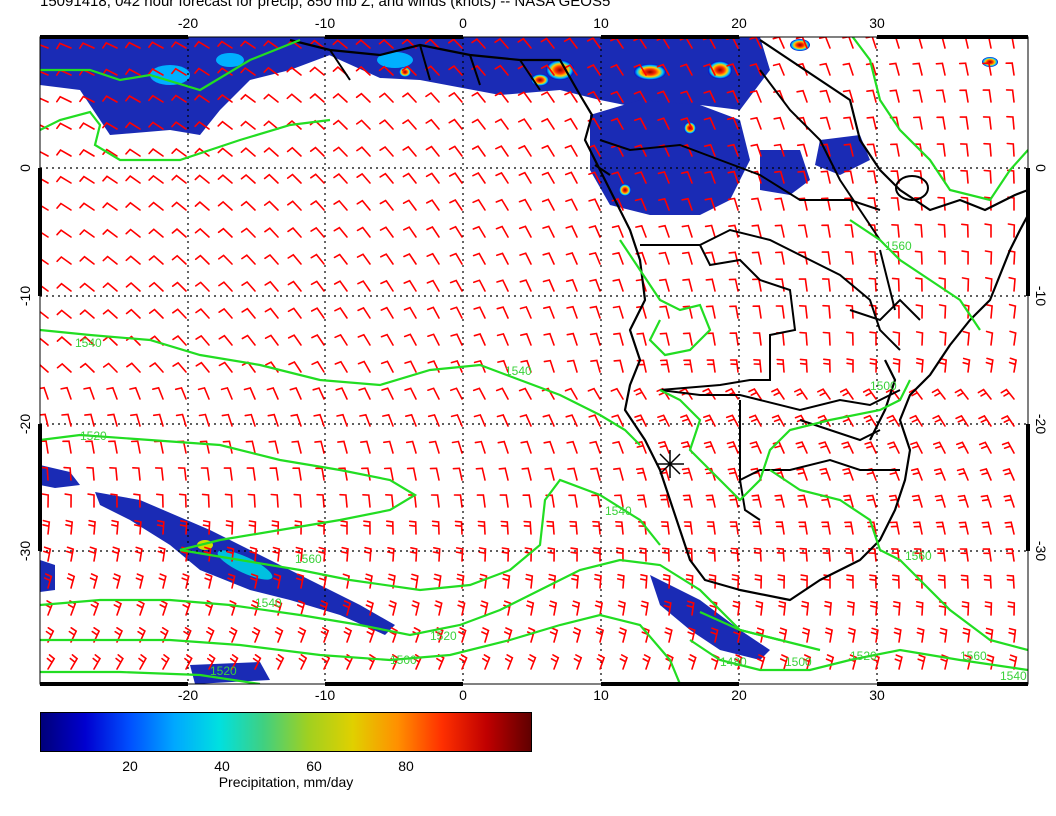 This screenshot has width=1056, height=816. I want to click on contour-label: 1500, so click(798, 662).